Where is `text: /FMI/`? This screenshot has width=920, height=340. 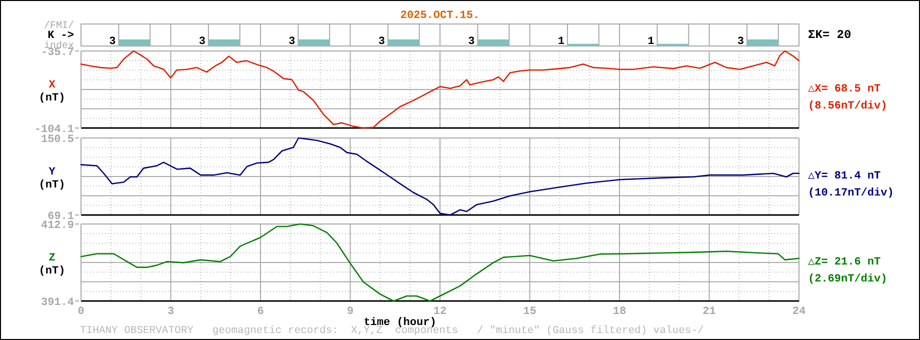 text: /FMI/ is located at coordinates (59, 26).